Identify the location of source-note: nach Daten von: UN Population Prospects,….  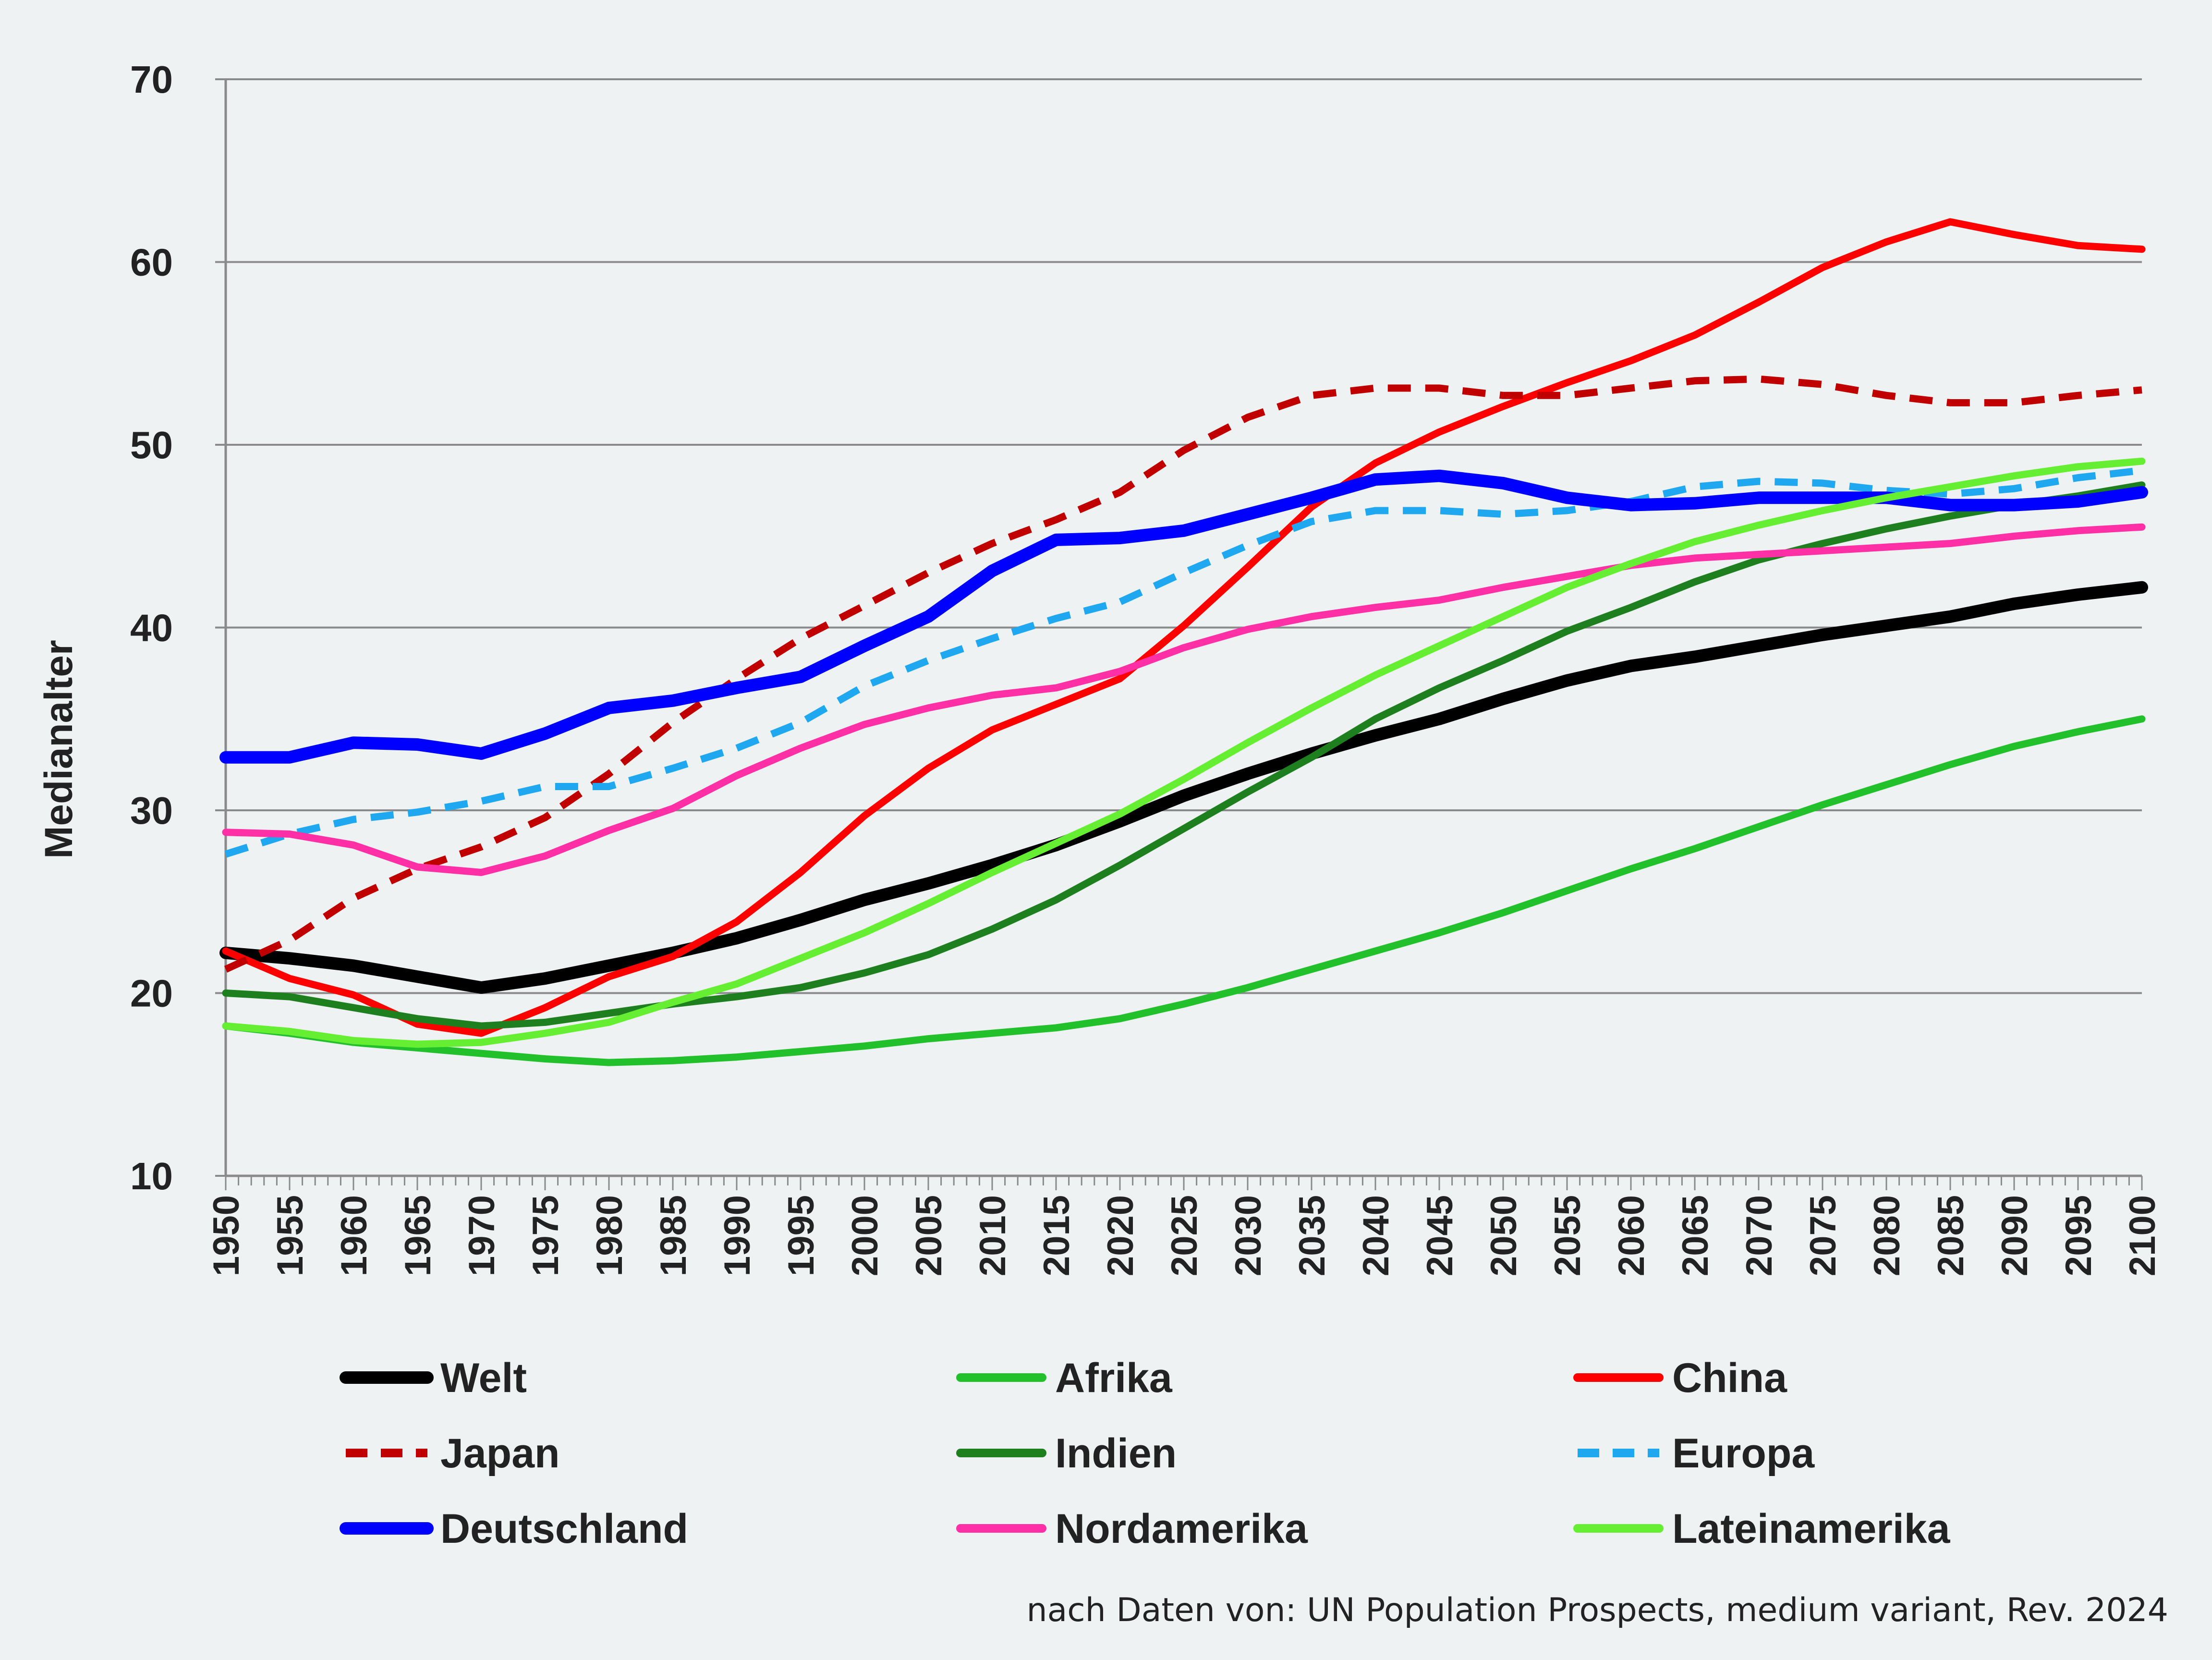
(1597, 1610).